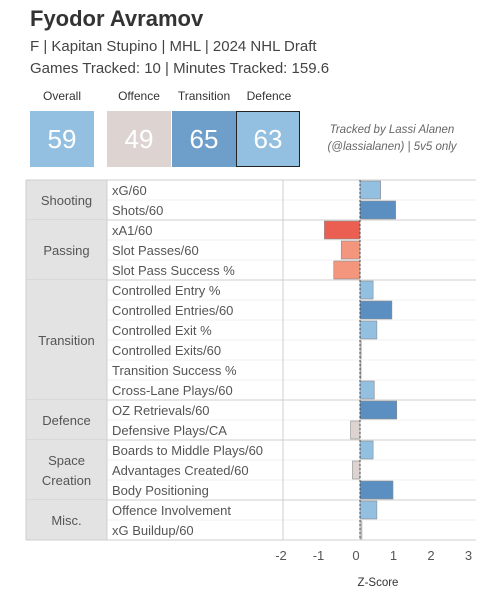 This screenshot has width=502, height=599. What do you see at coordinates (129, 190) in the screenshot?
I see `metric-label: xG/60` at bounding box center [129, 190].